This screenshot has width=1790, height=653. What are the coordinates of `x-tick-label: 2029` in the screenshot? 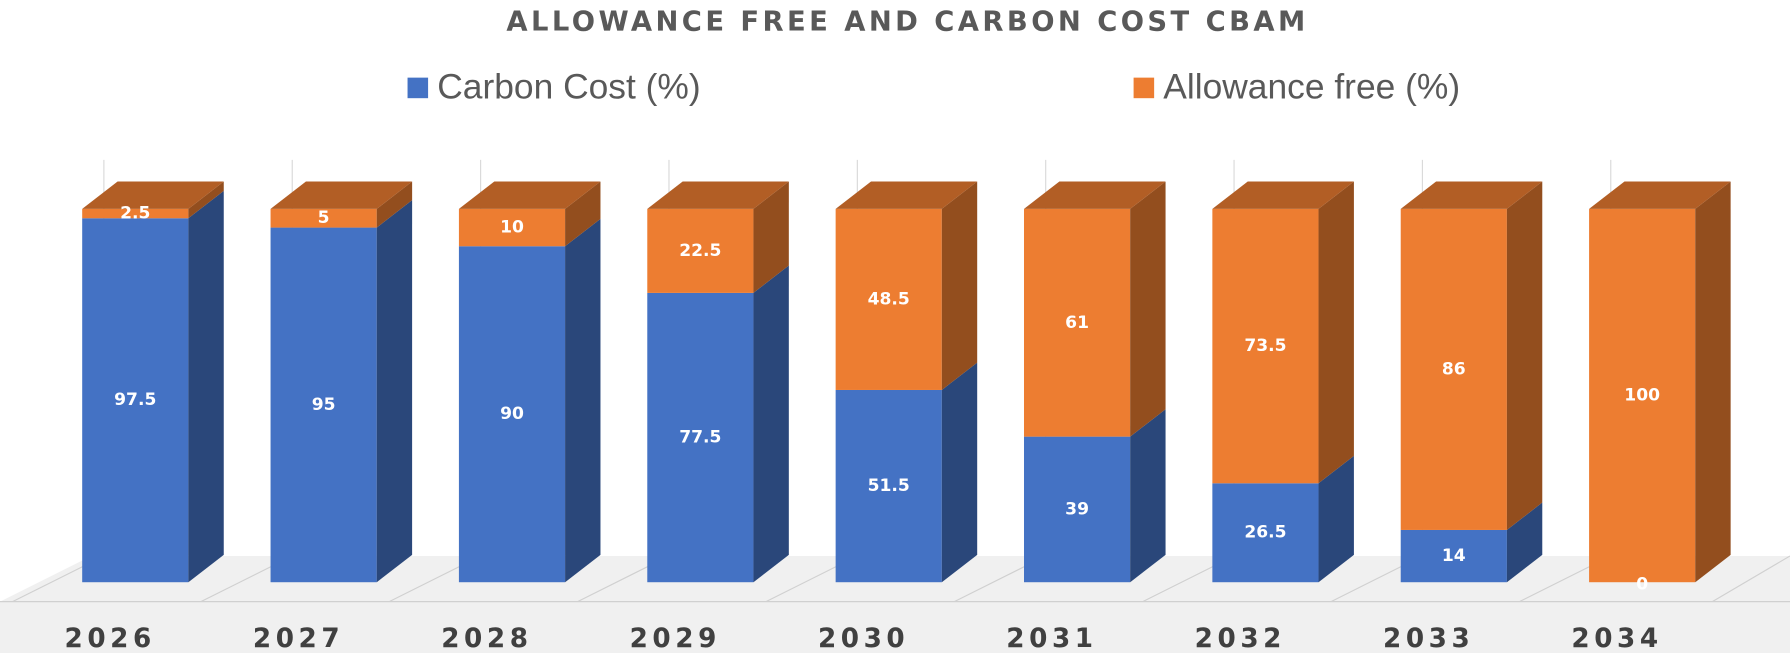 It's located at (675, 638).